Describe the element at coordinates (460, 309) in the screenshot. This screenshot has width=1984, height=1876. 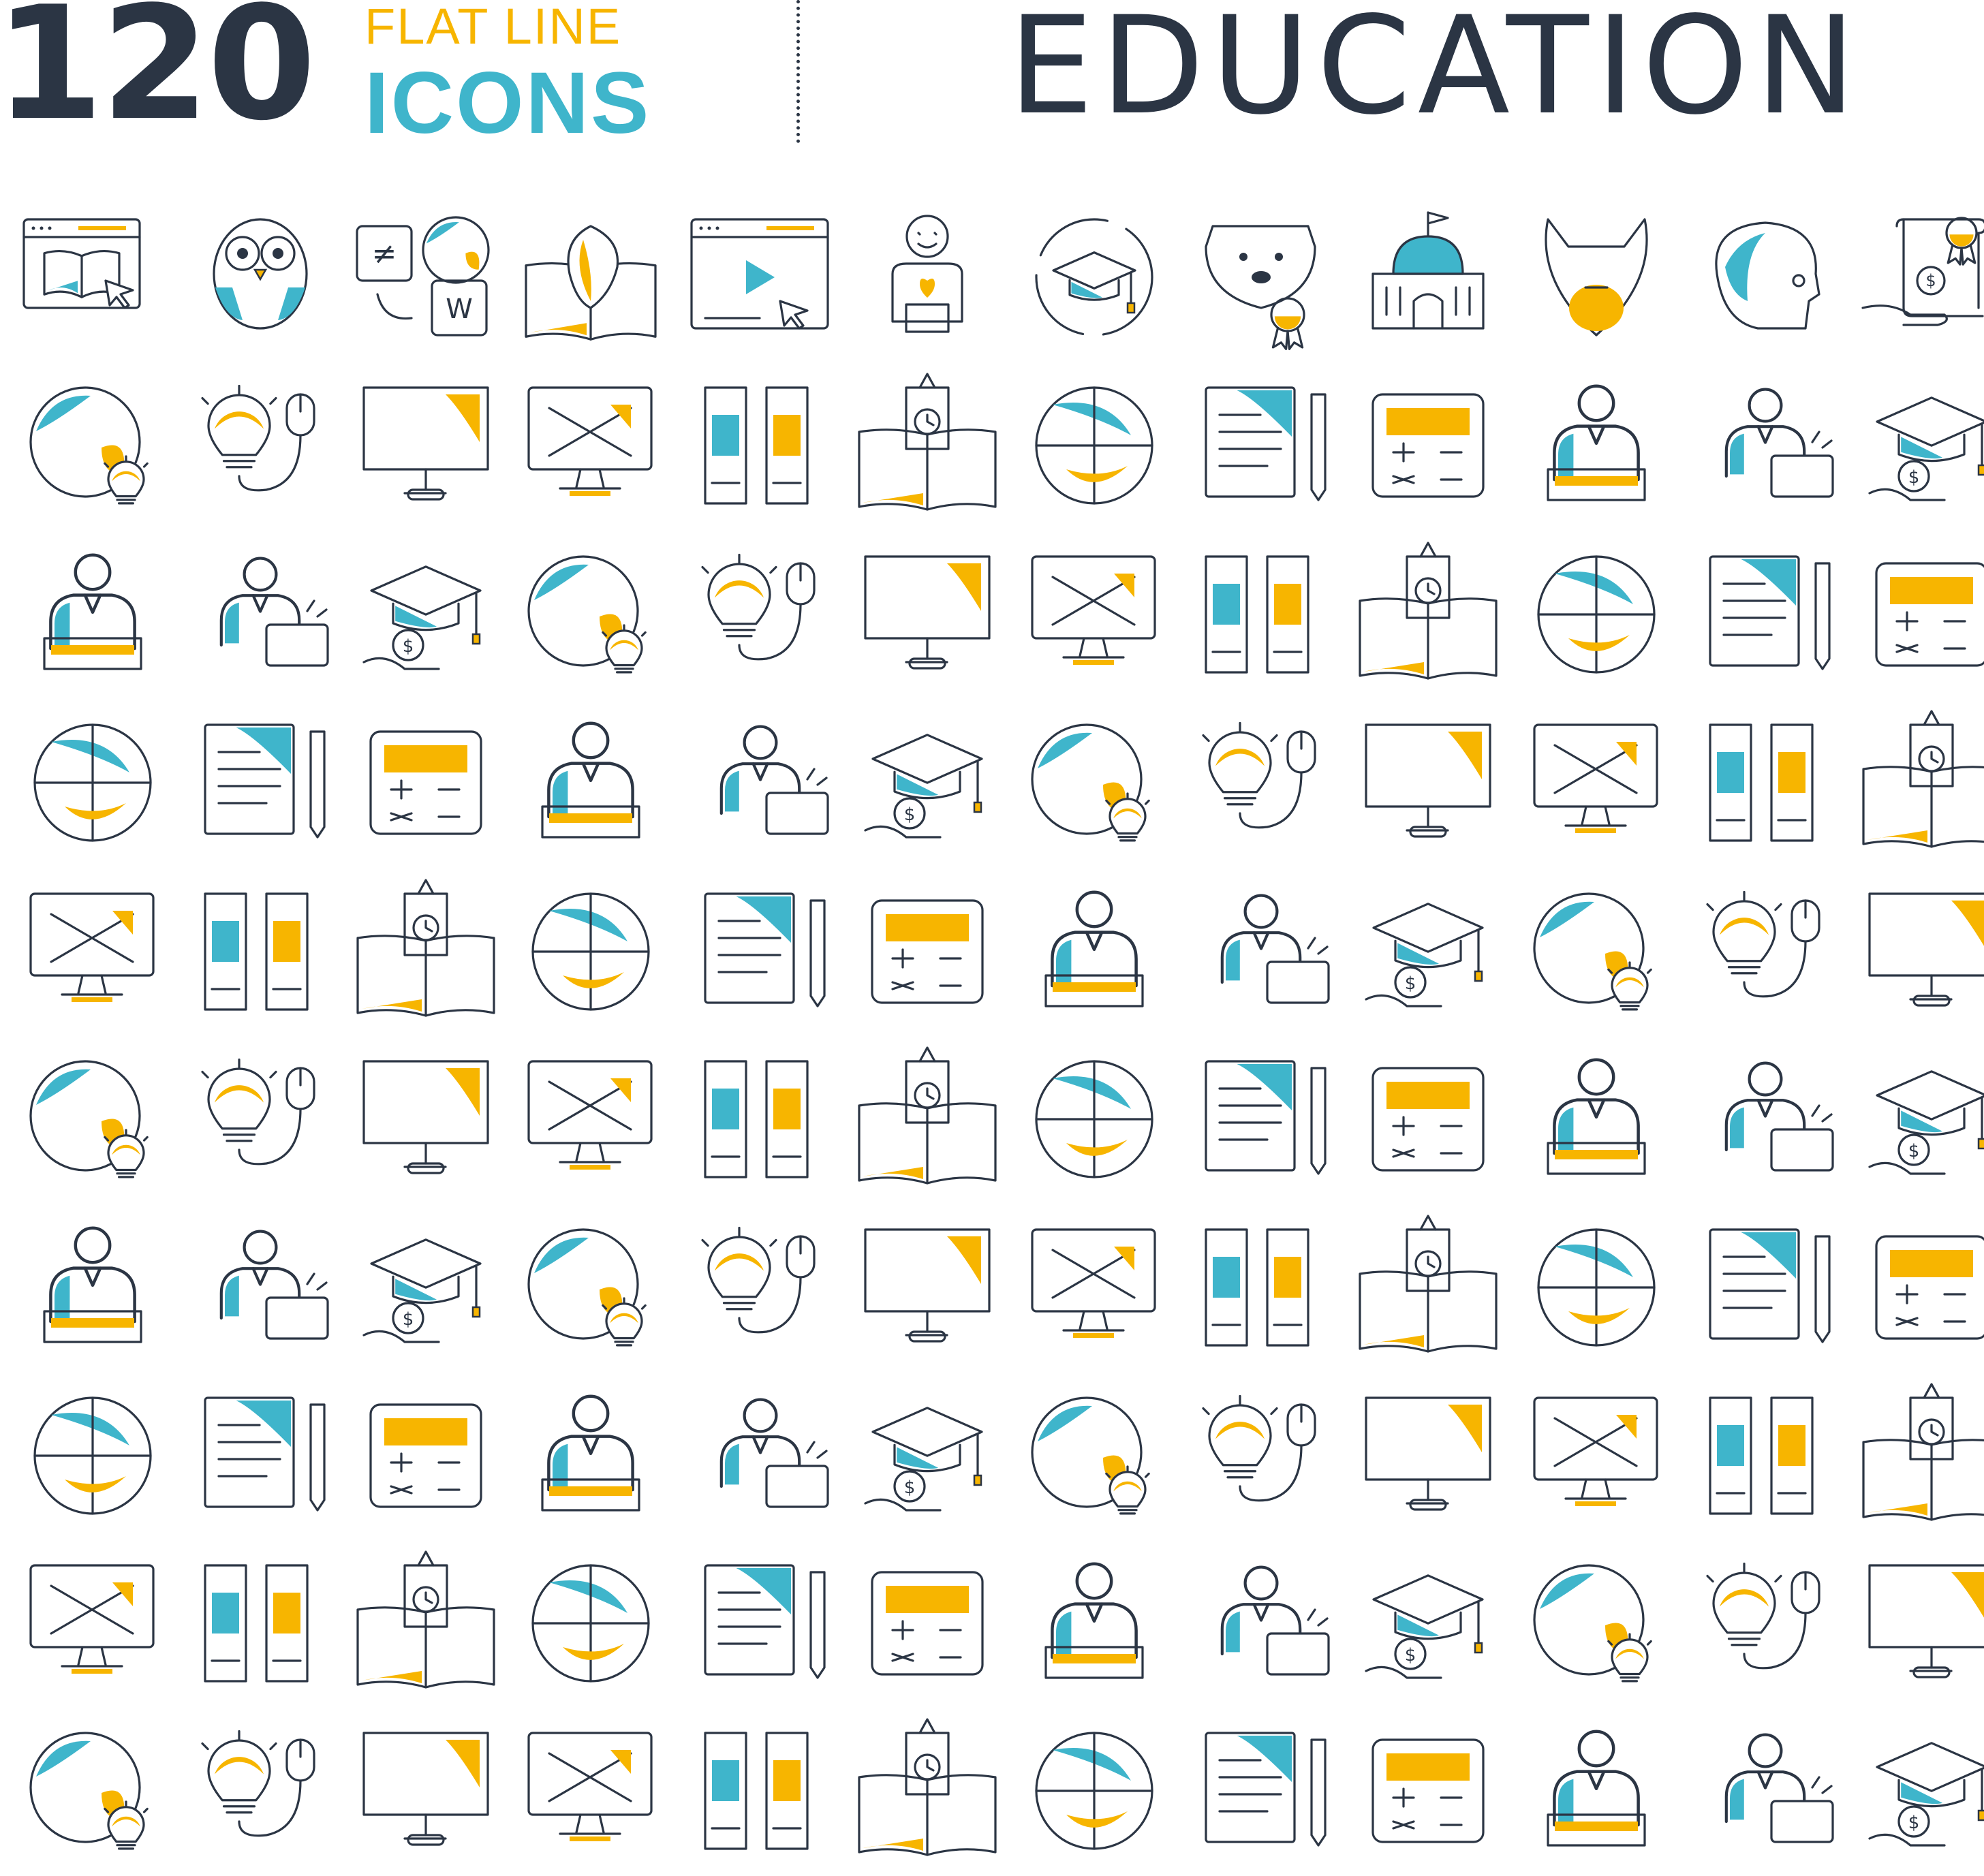
I see `svg-text: W` at that location.